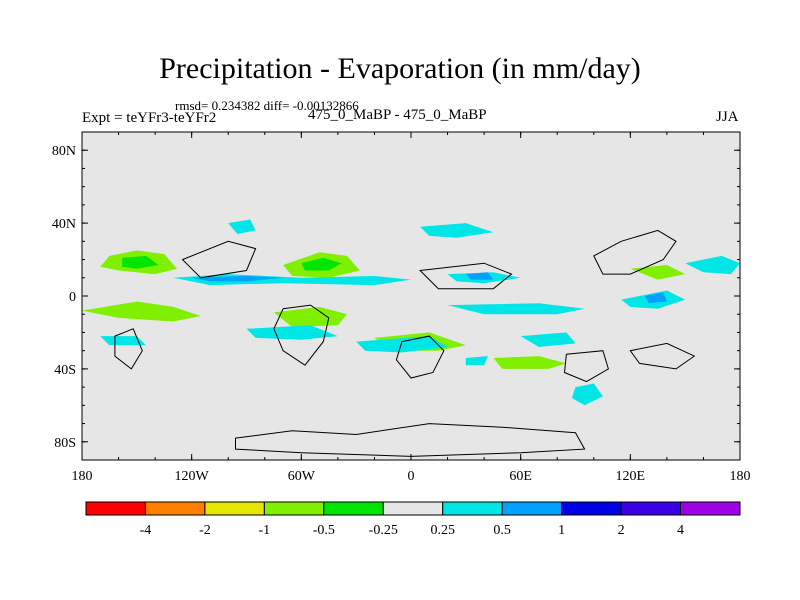 Image resolution: width=800 pixels, height=600 pixels. What do you see at coordinates (265, 530) in the screenshot?
I see `colorbar-label: -1` at bounding box center [265, 530].